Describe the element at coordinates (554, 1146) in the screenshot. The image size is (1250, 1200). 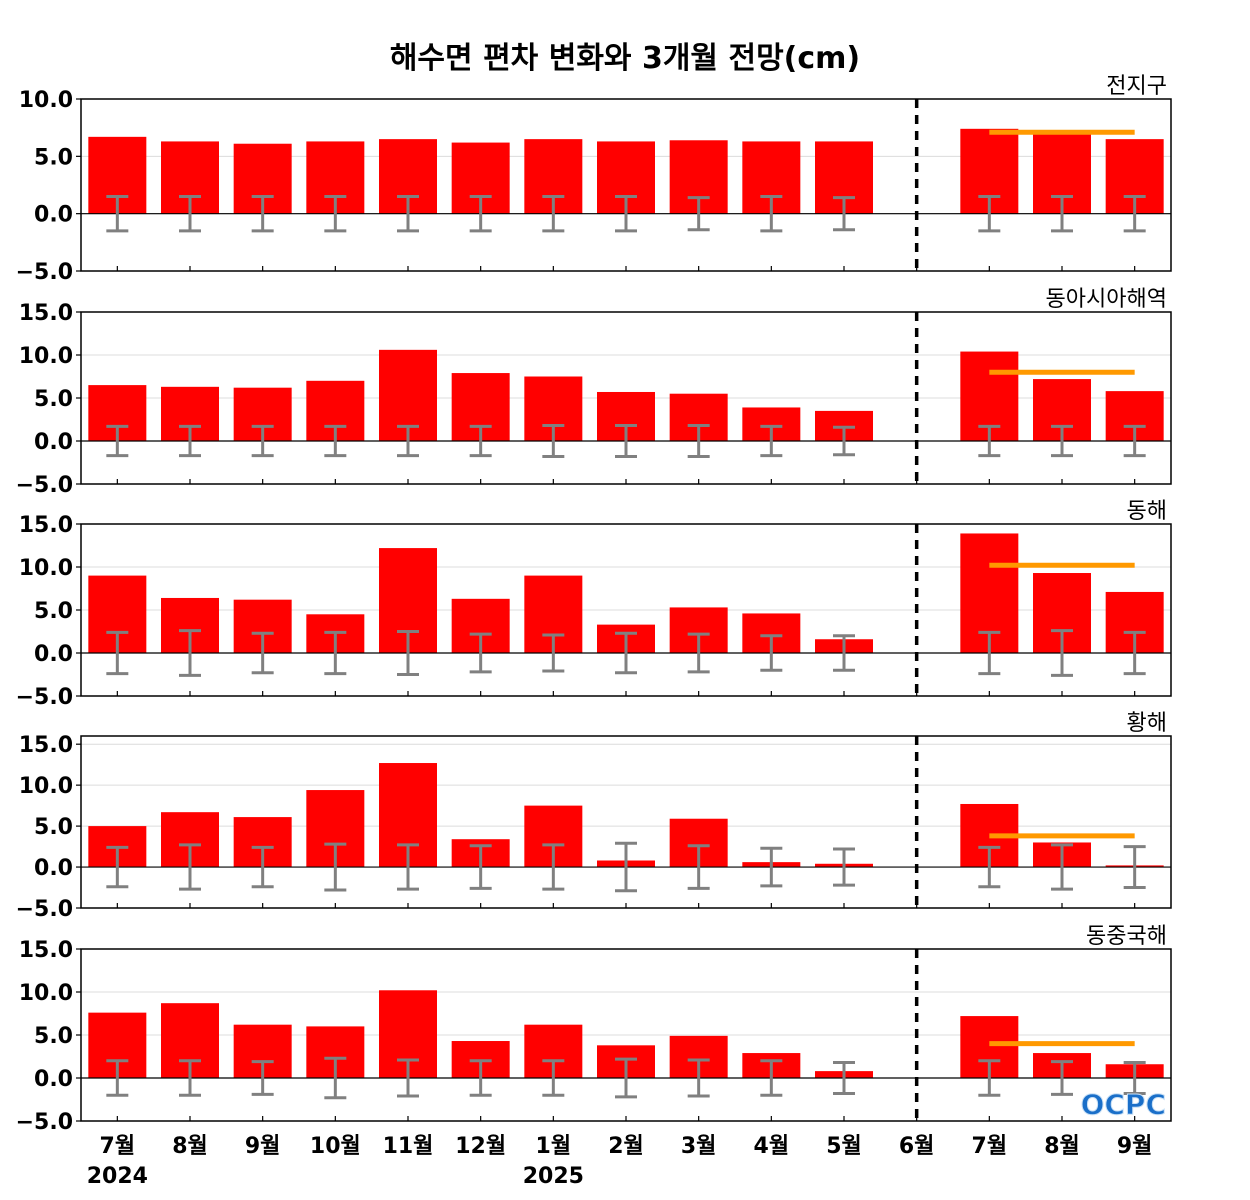
I see `x-tick-label: 1월` at that location.